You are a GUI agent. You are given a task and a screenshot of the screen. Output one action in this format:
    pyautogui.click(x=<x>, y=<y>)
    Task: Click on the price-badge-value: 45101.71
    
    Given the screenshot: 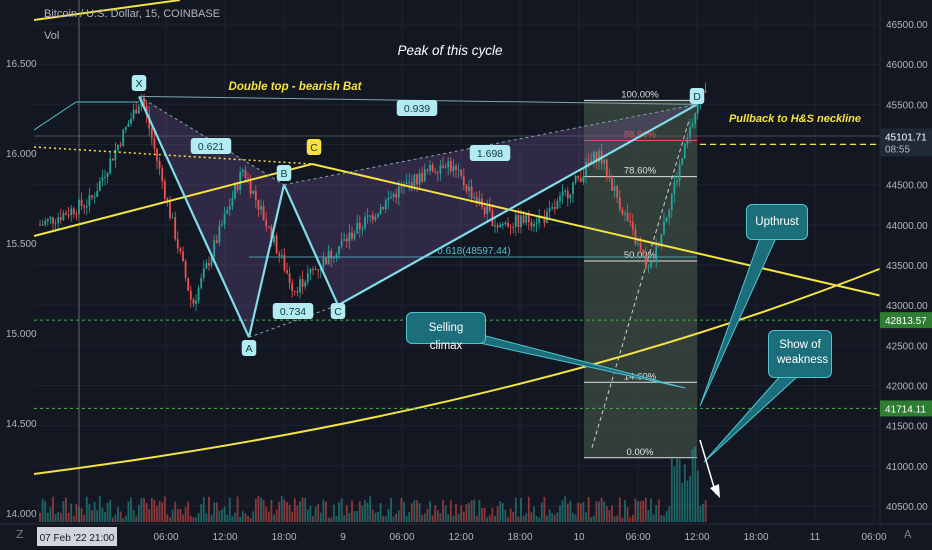 What is the action you would take?
    pyautogui.click(x=906, y=137)
    